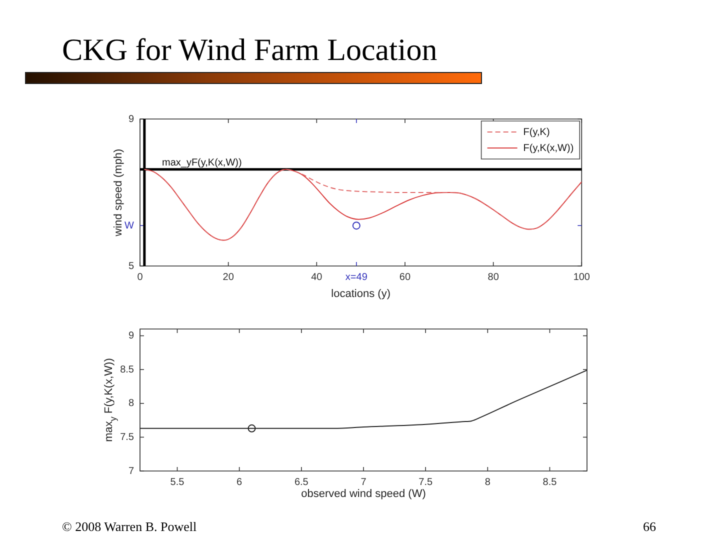  I want to click on y-tick-label: 7, so click(131, 471).